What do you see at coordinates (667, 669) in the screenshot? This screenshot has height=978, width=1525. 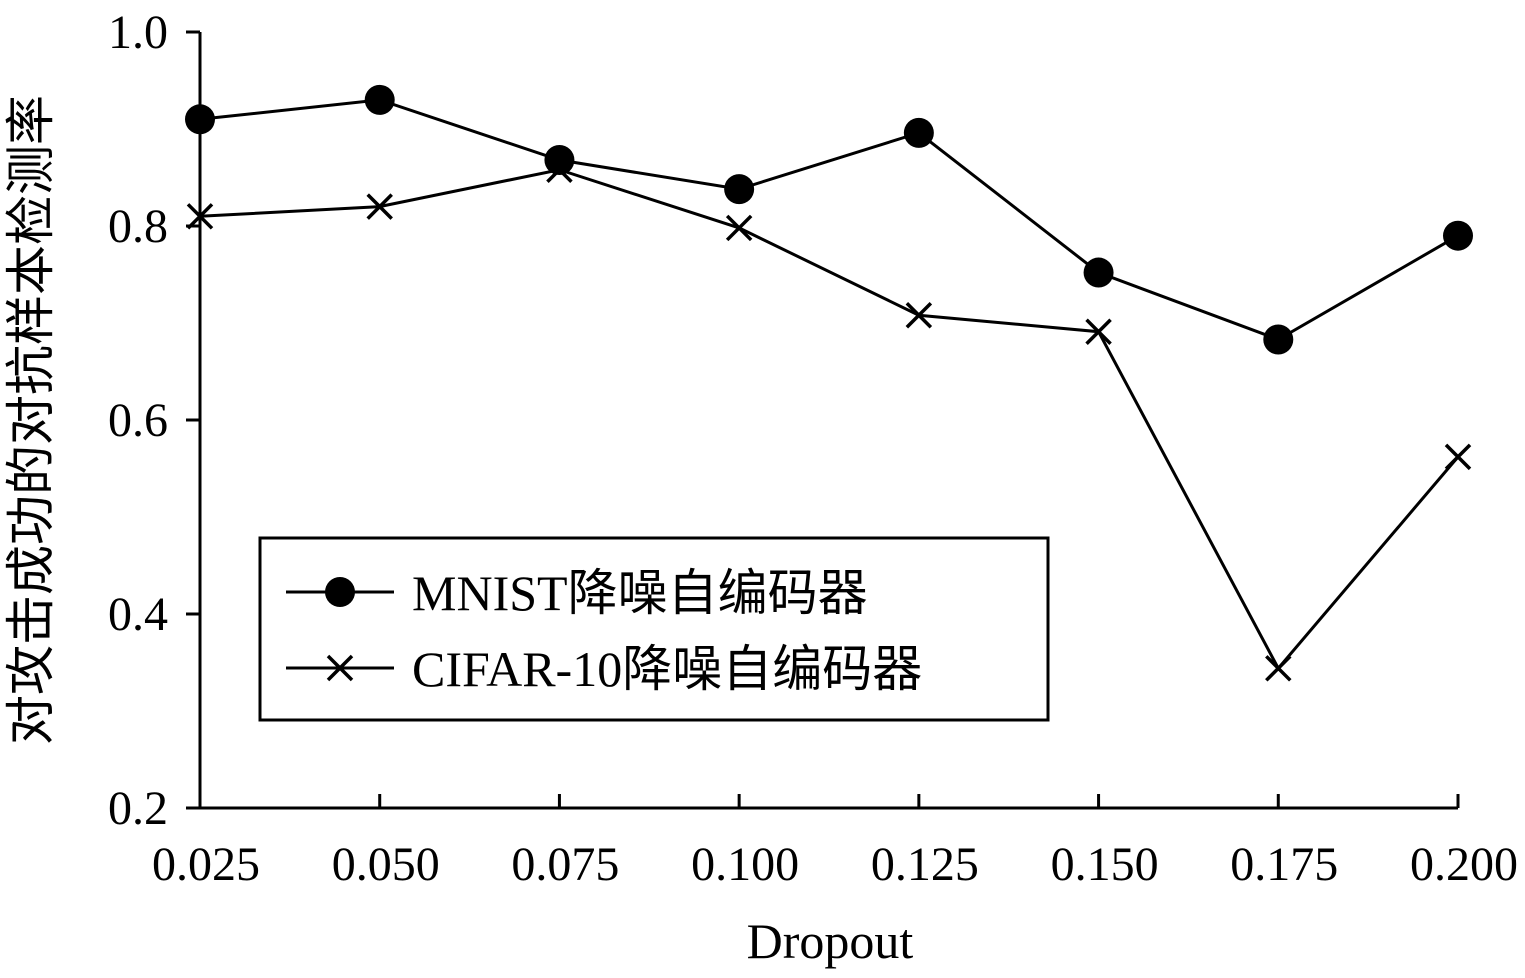 I see `legend-label-cifar: CIFAR-10降噪自编码器` at bounding box center [667, 669].